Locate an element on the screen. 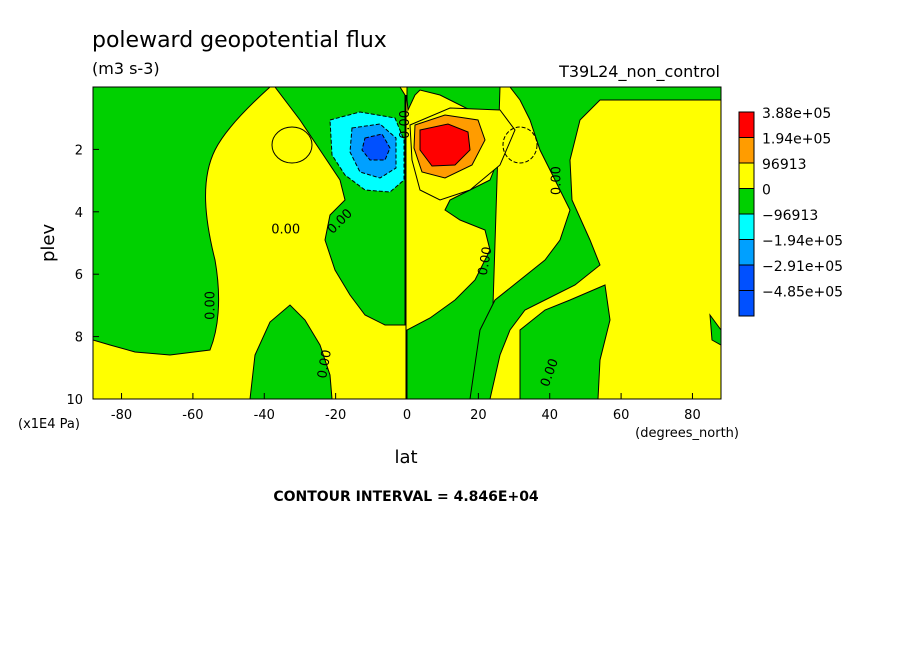 The width and height of the screenshot is (904, 658). contour-interval: CONTOUR INTERVAL = 4.846E+04 is located at coordinates (406, 497).